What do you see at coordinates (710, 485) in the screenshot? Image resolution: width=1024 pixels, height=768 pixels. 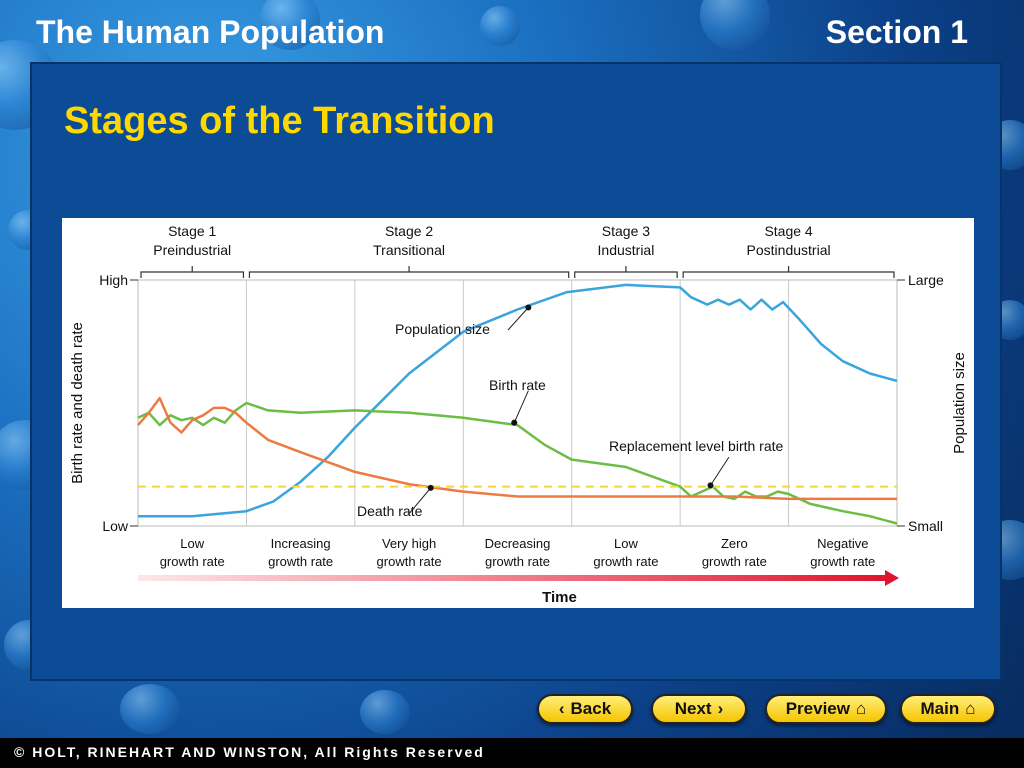 I see `replacement-level-annotation-dot` at bounding box center [710, 485].